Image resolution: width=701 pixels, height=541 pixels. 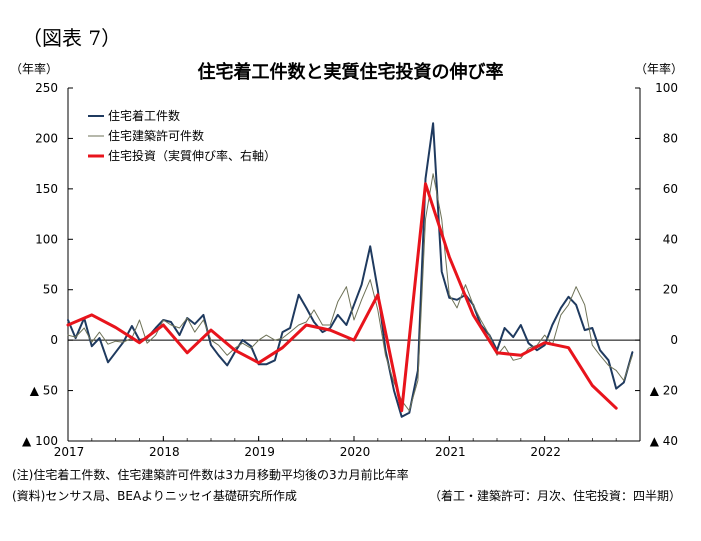 What do you see at coordinates (670, 290) in the screenshot?
I see `right-tick-label: 20` at bounding box center [670, 290].